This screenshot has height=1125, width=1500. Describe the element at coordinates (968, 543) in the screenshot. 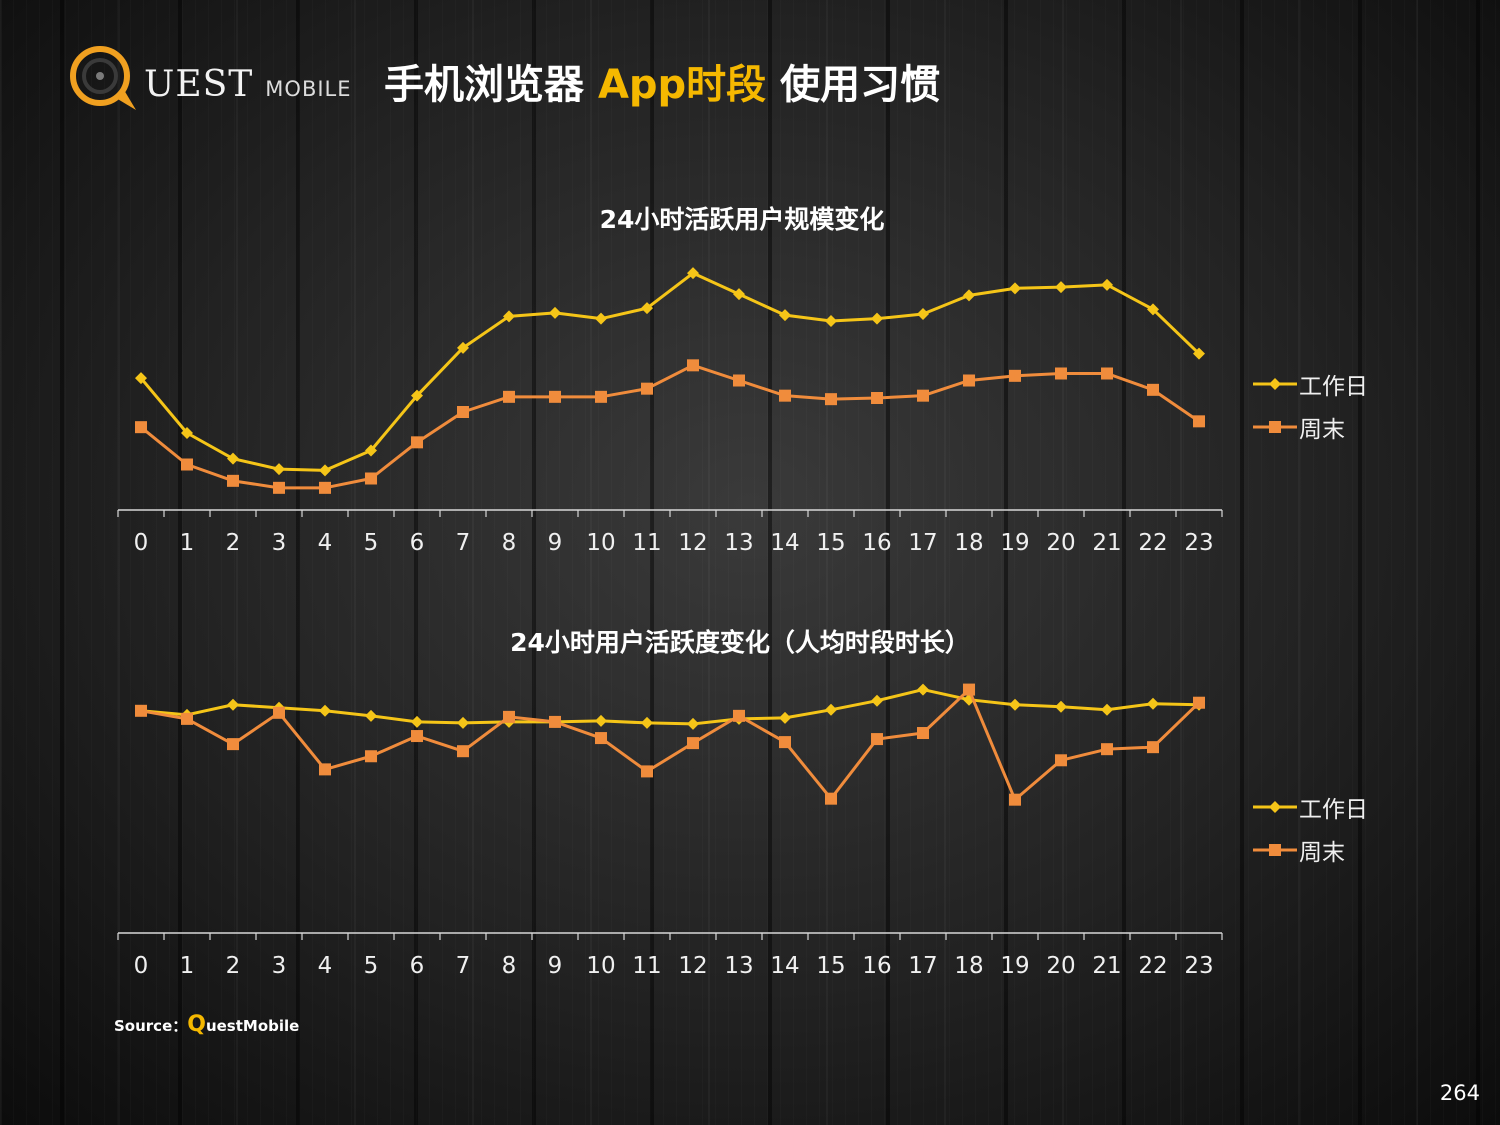

I see `x-tick-label: 18` at that location.